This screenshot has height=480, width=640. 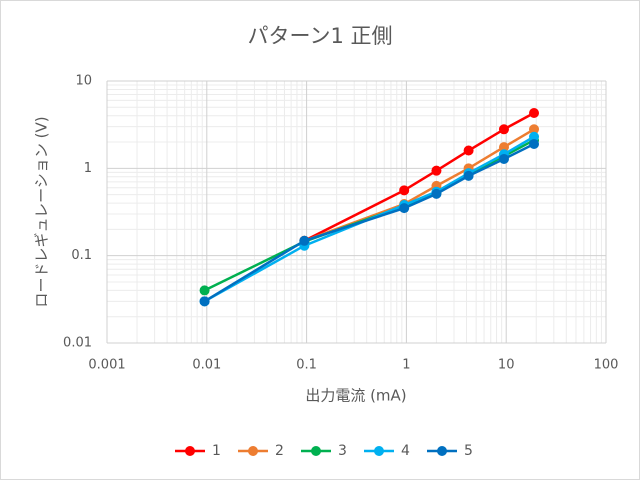 What do you see at coordinates (106, 365) in the screenshot?
I see `x-tick-label: 0.001` at bounding box center [106, 365].